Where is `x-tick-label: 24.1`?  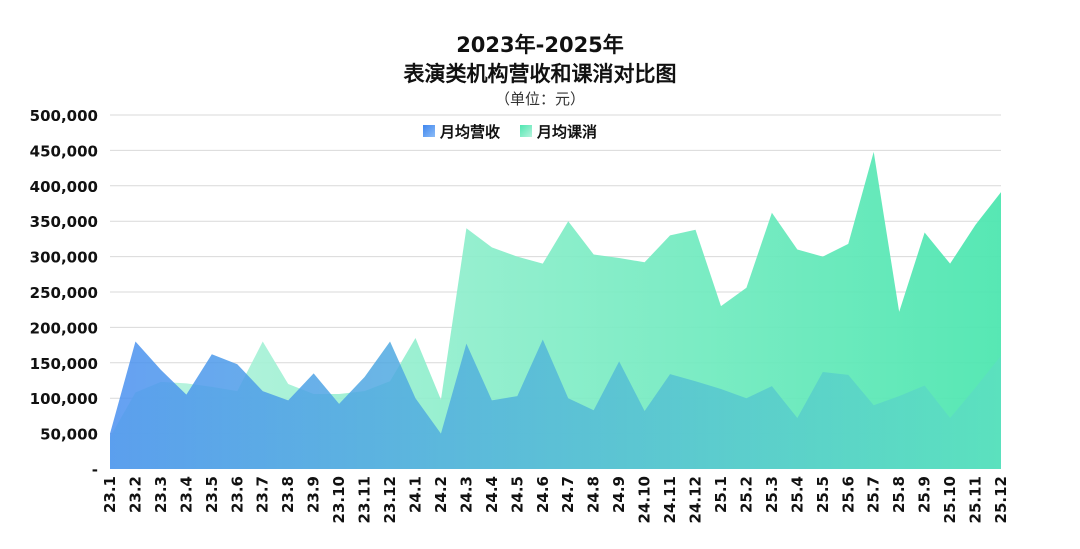 x-tick-label: 24.1 is located at coordinates (415, 494).